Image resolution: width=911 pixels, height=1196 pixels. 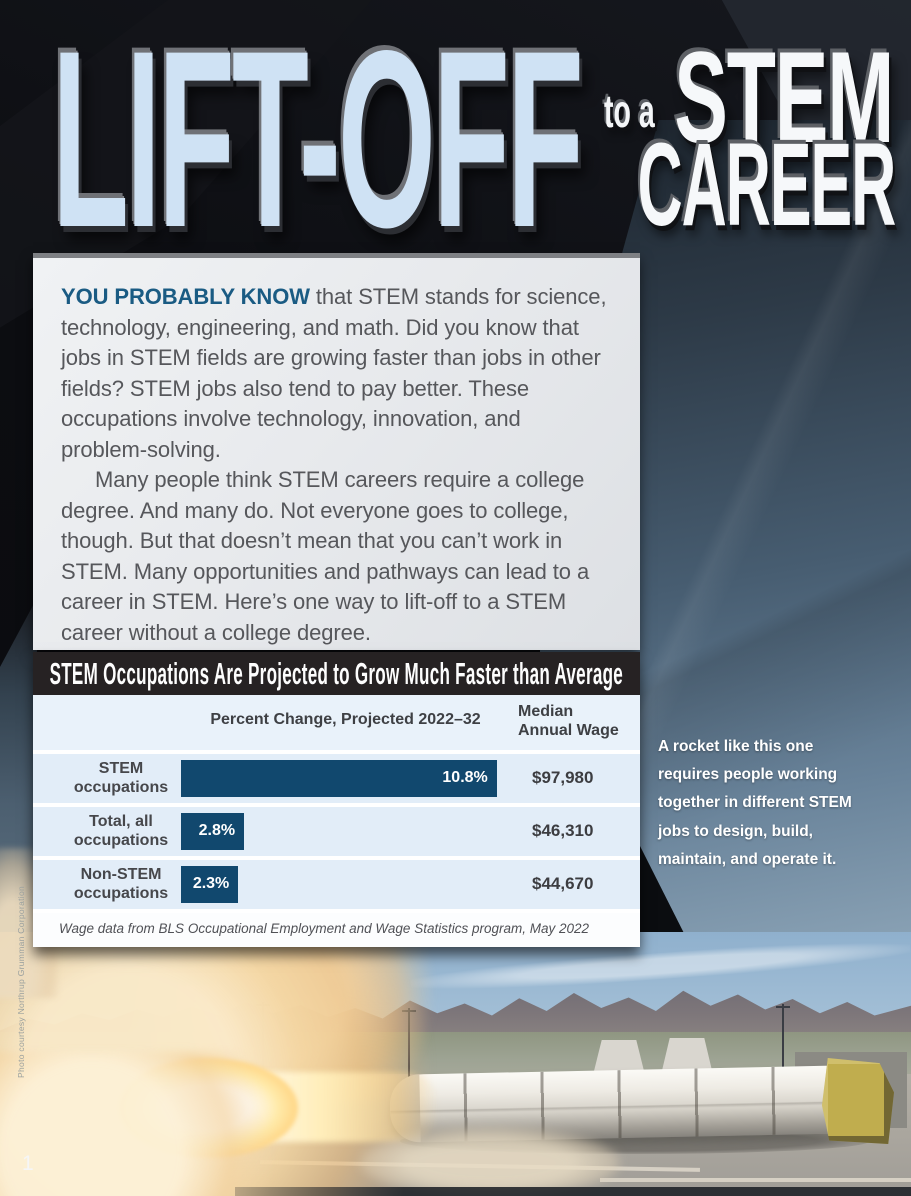 I want to click on page-title-main: LIFT-OFF, so click(x=318, y=140).